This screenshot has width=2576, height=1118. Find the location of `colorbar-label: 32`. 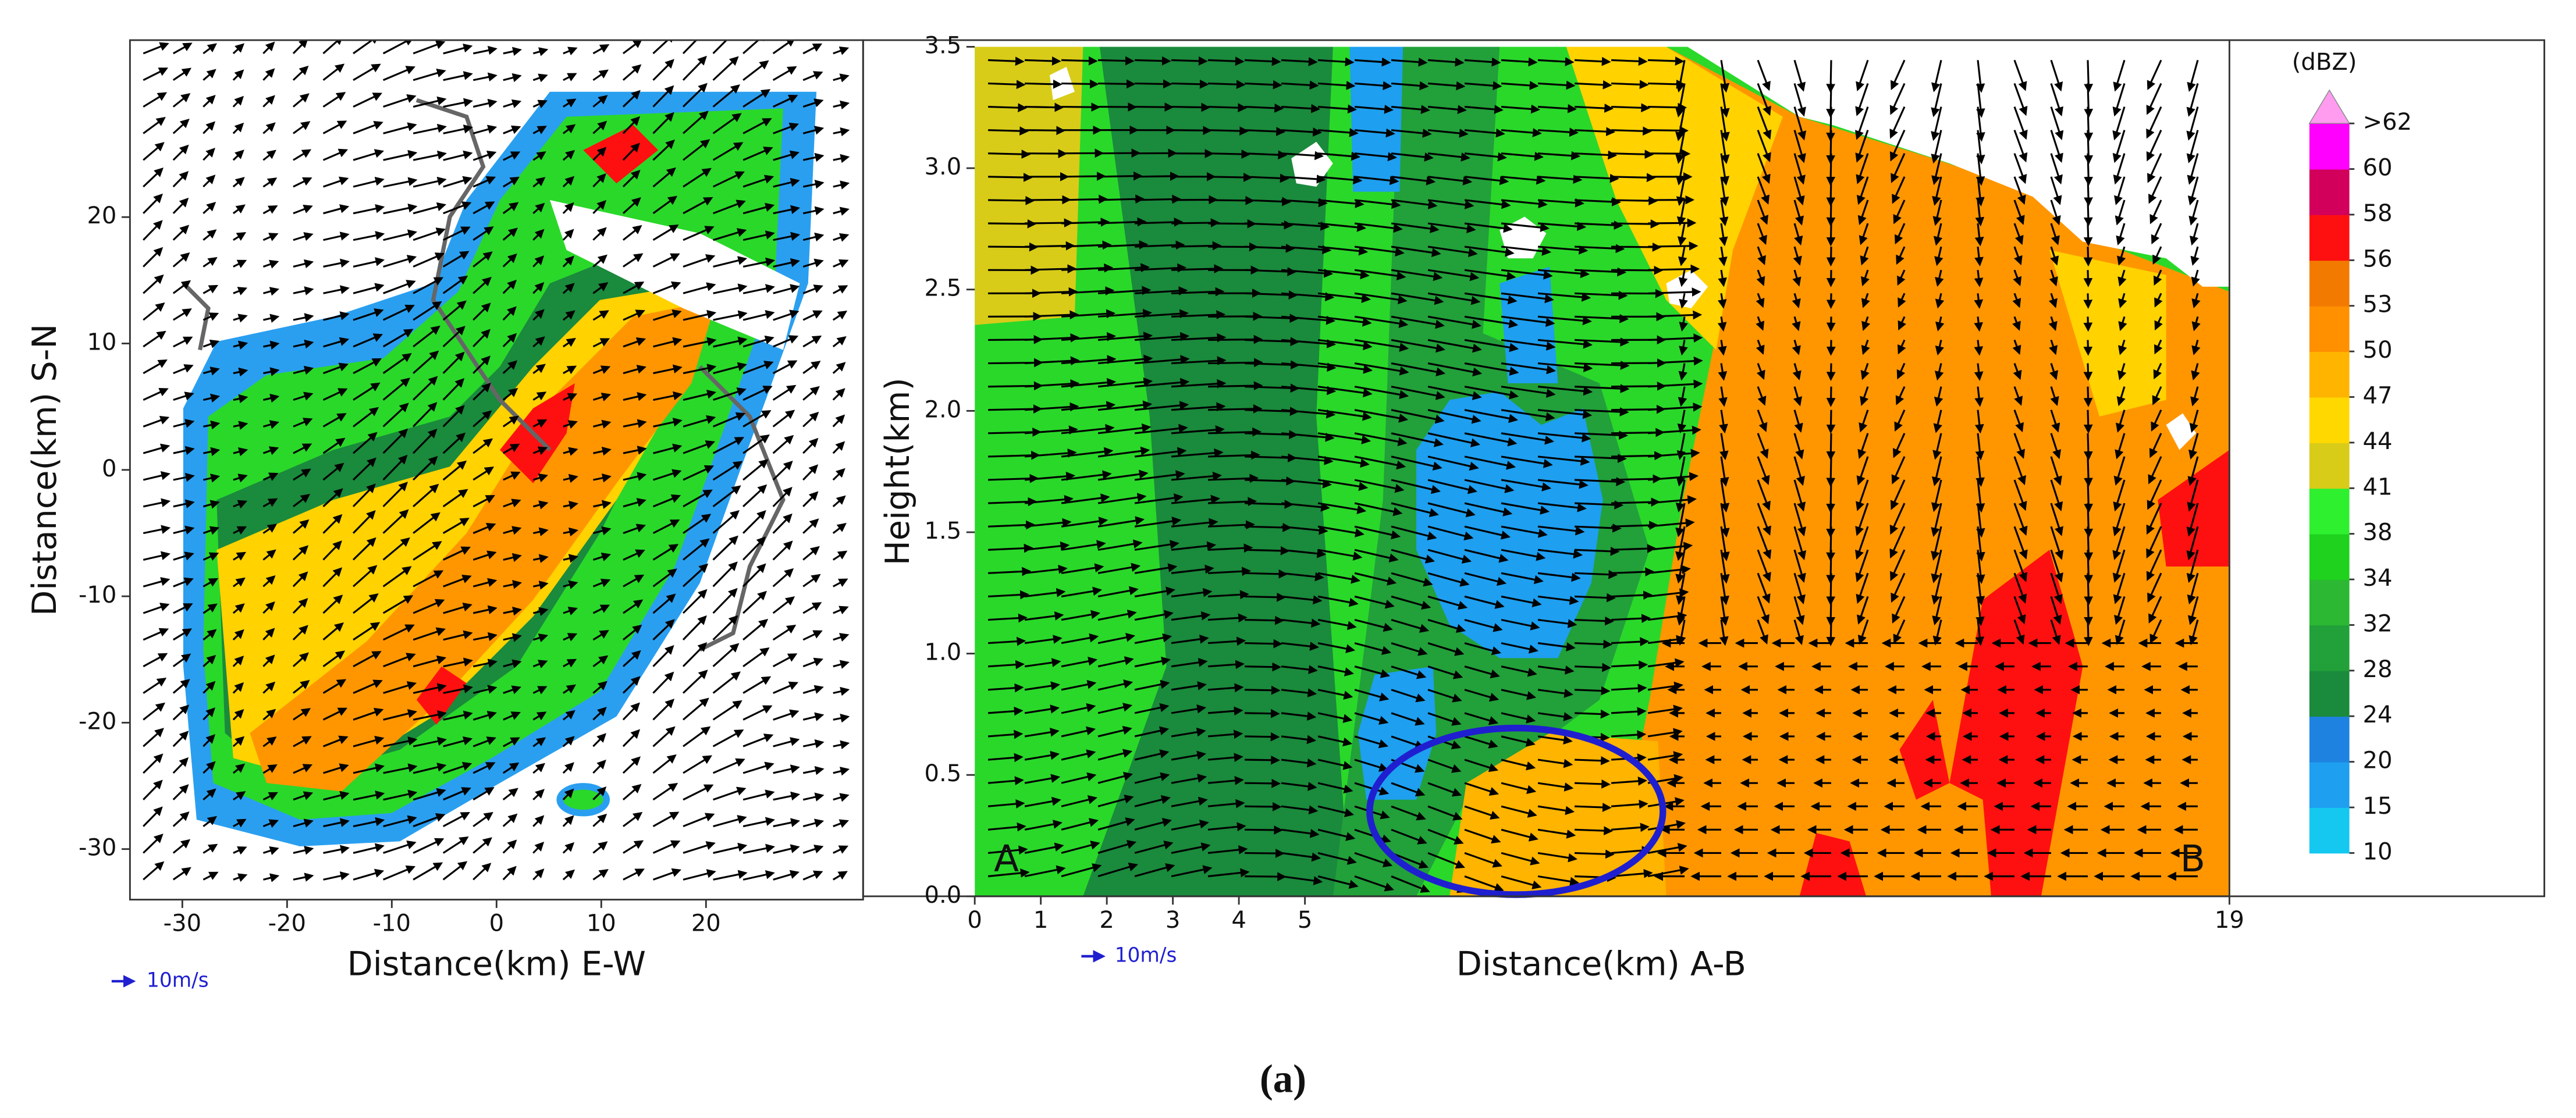

colorbar-label: 32 is located at coordinates (2377, 623).